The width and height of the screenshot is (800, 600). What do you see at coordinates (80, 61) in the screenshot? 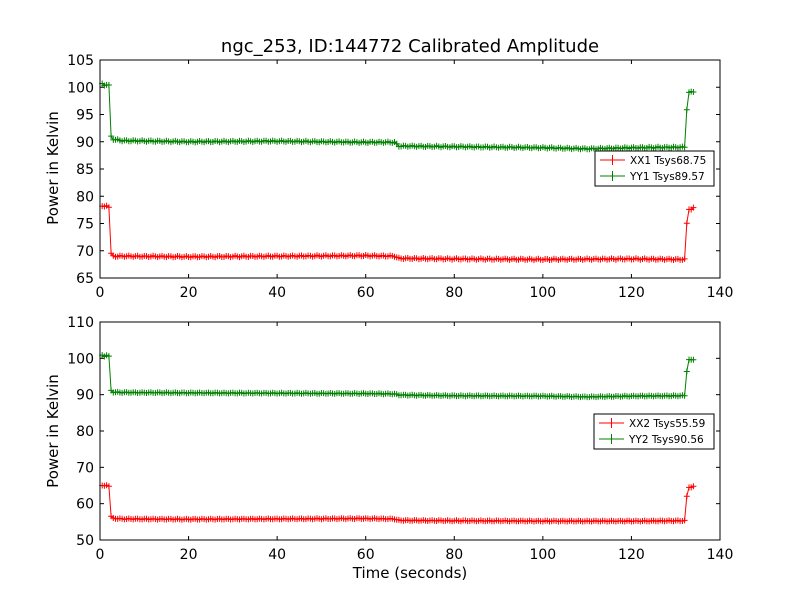
I see `y-tick-label: 105` at bounding box center [80, 61].